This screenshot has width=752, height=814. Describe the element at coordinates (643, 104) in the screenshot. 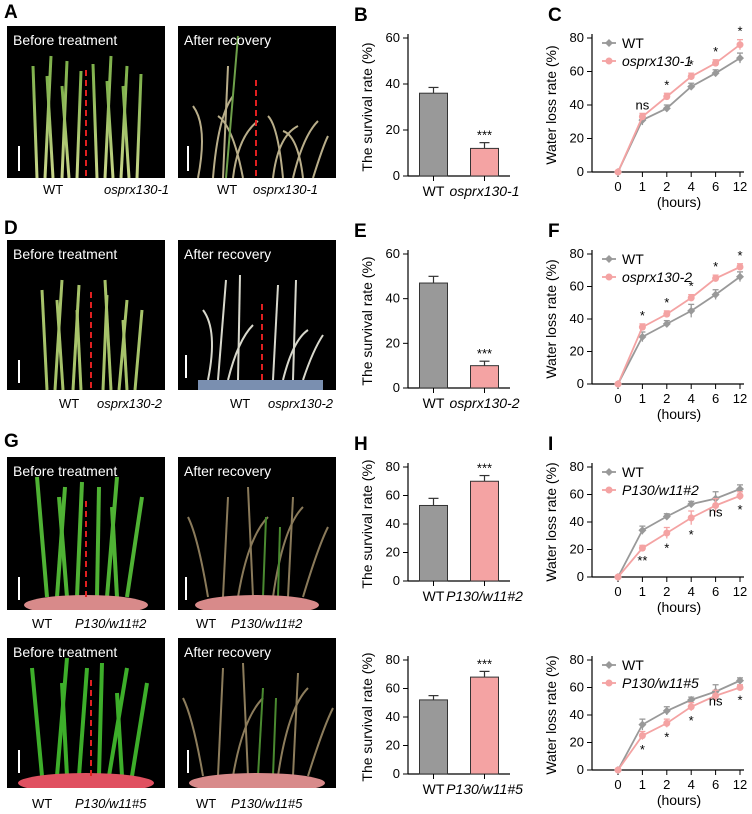

I see `significance-marker: ns` at that location.